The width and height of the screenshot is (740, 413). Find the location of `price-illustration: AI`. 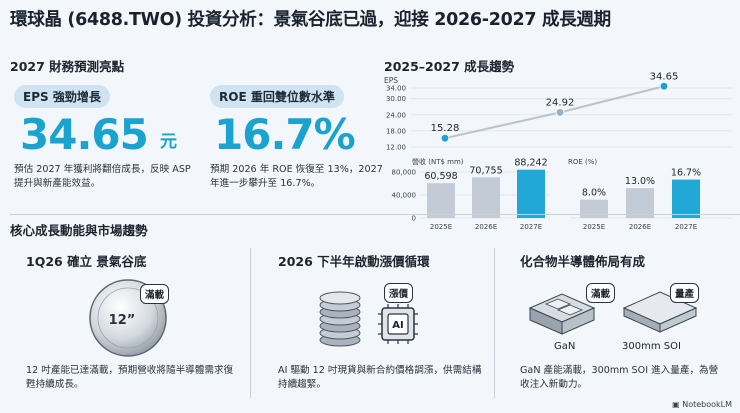

price-illustration: AI is located at coordinates (368, 319).